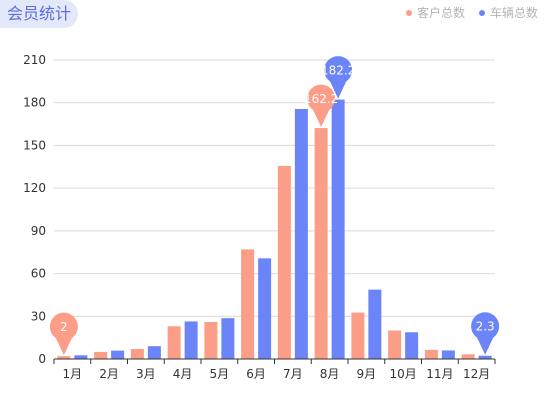  What do you see at coordinates (256, 374) in the screenshot?
I see `x-tick-label: 6月` at bounding box center [256, 374].